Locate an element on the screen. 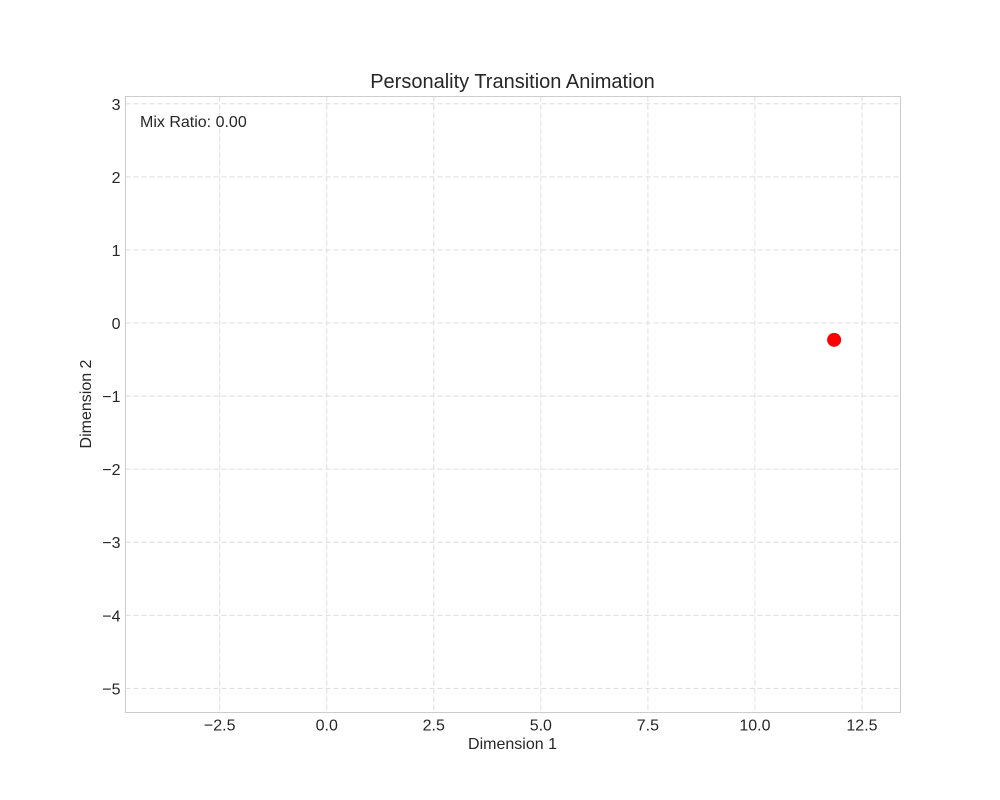 This screenshot has height=800, width=1000. x-axis-ticks: −2.5 0.0 2.5 5.0 7.5 10.0 12.5 is located at coordinates (541, 726).